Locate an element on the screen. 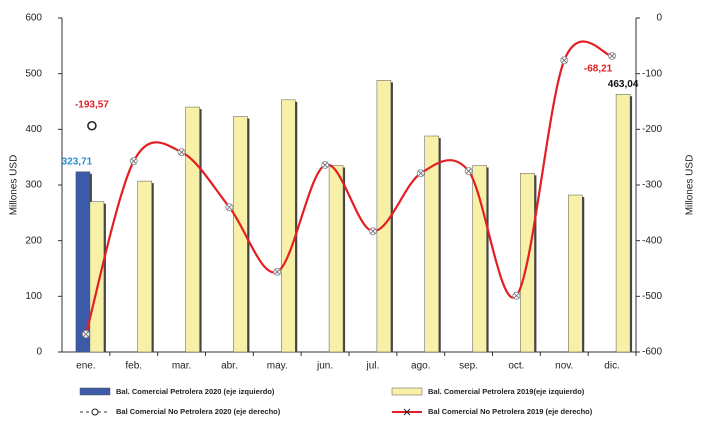 The height and width of the screenshot is (421, 713). x-tick-label: feb. is located at coordinates (133, 366).